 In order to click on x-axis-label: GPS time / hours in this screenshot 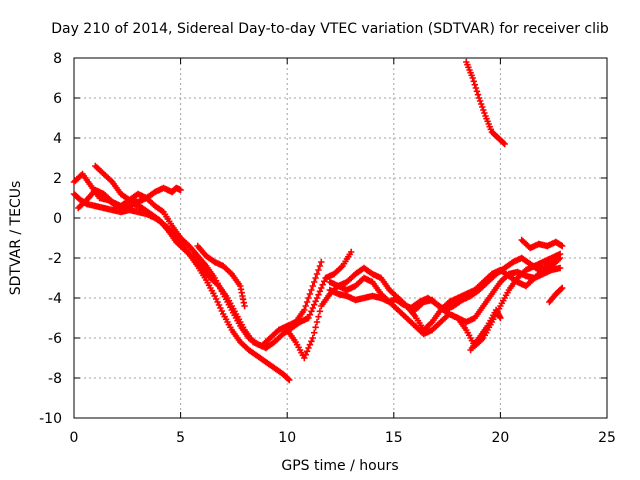, I will do `click(339, 466)`.